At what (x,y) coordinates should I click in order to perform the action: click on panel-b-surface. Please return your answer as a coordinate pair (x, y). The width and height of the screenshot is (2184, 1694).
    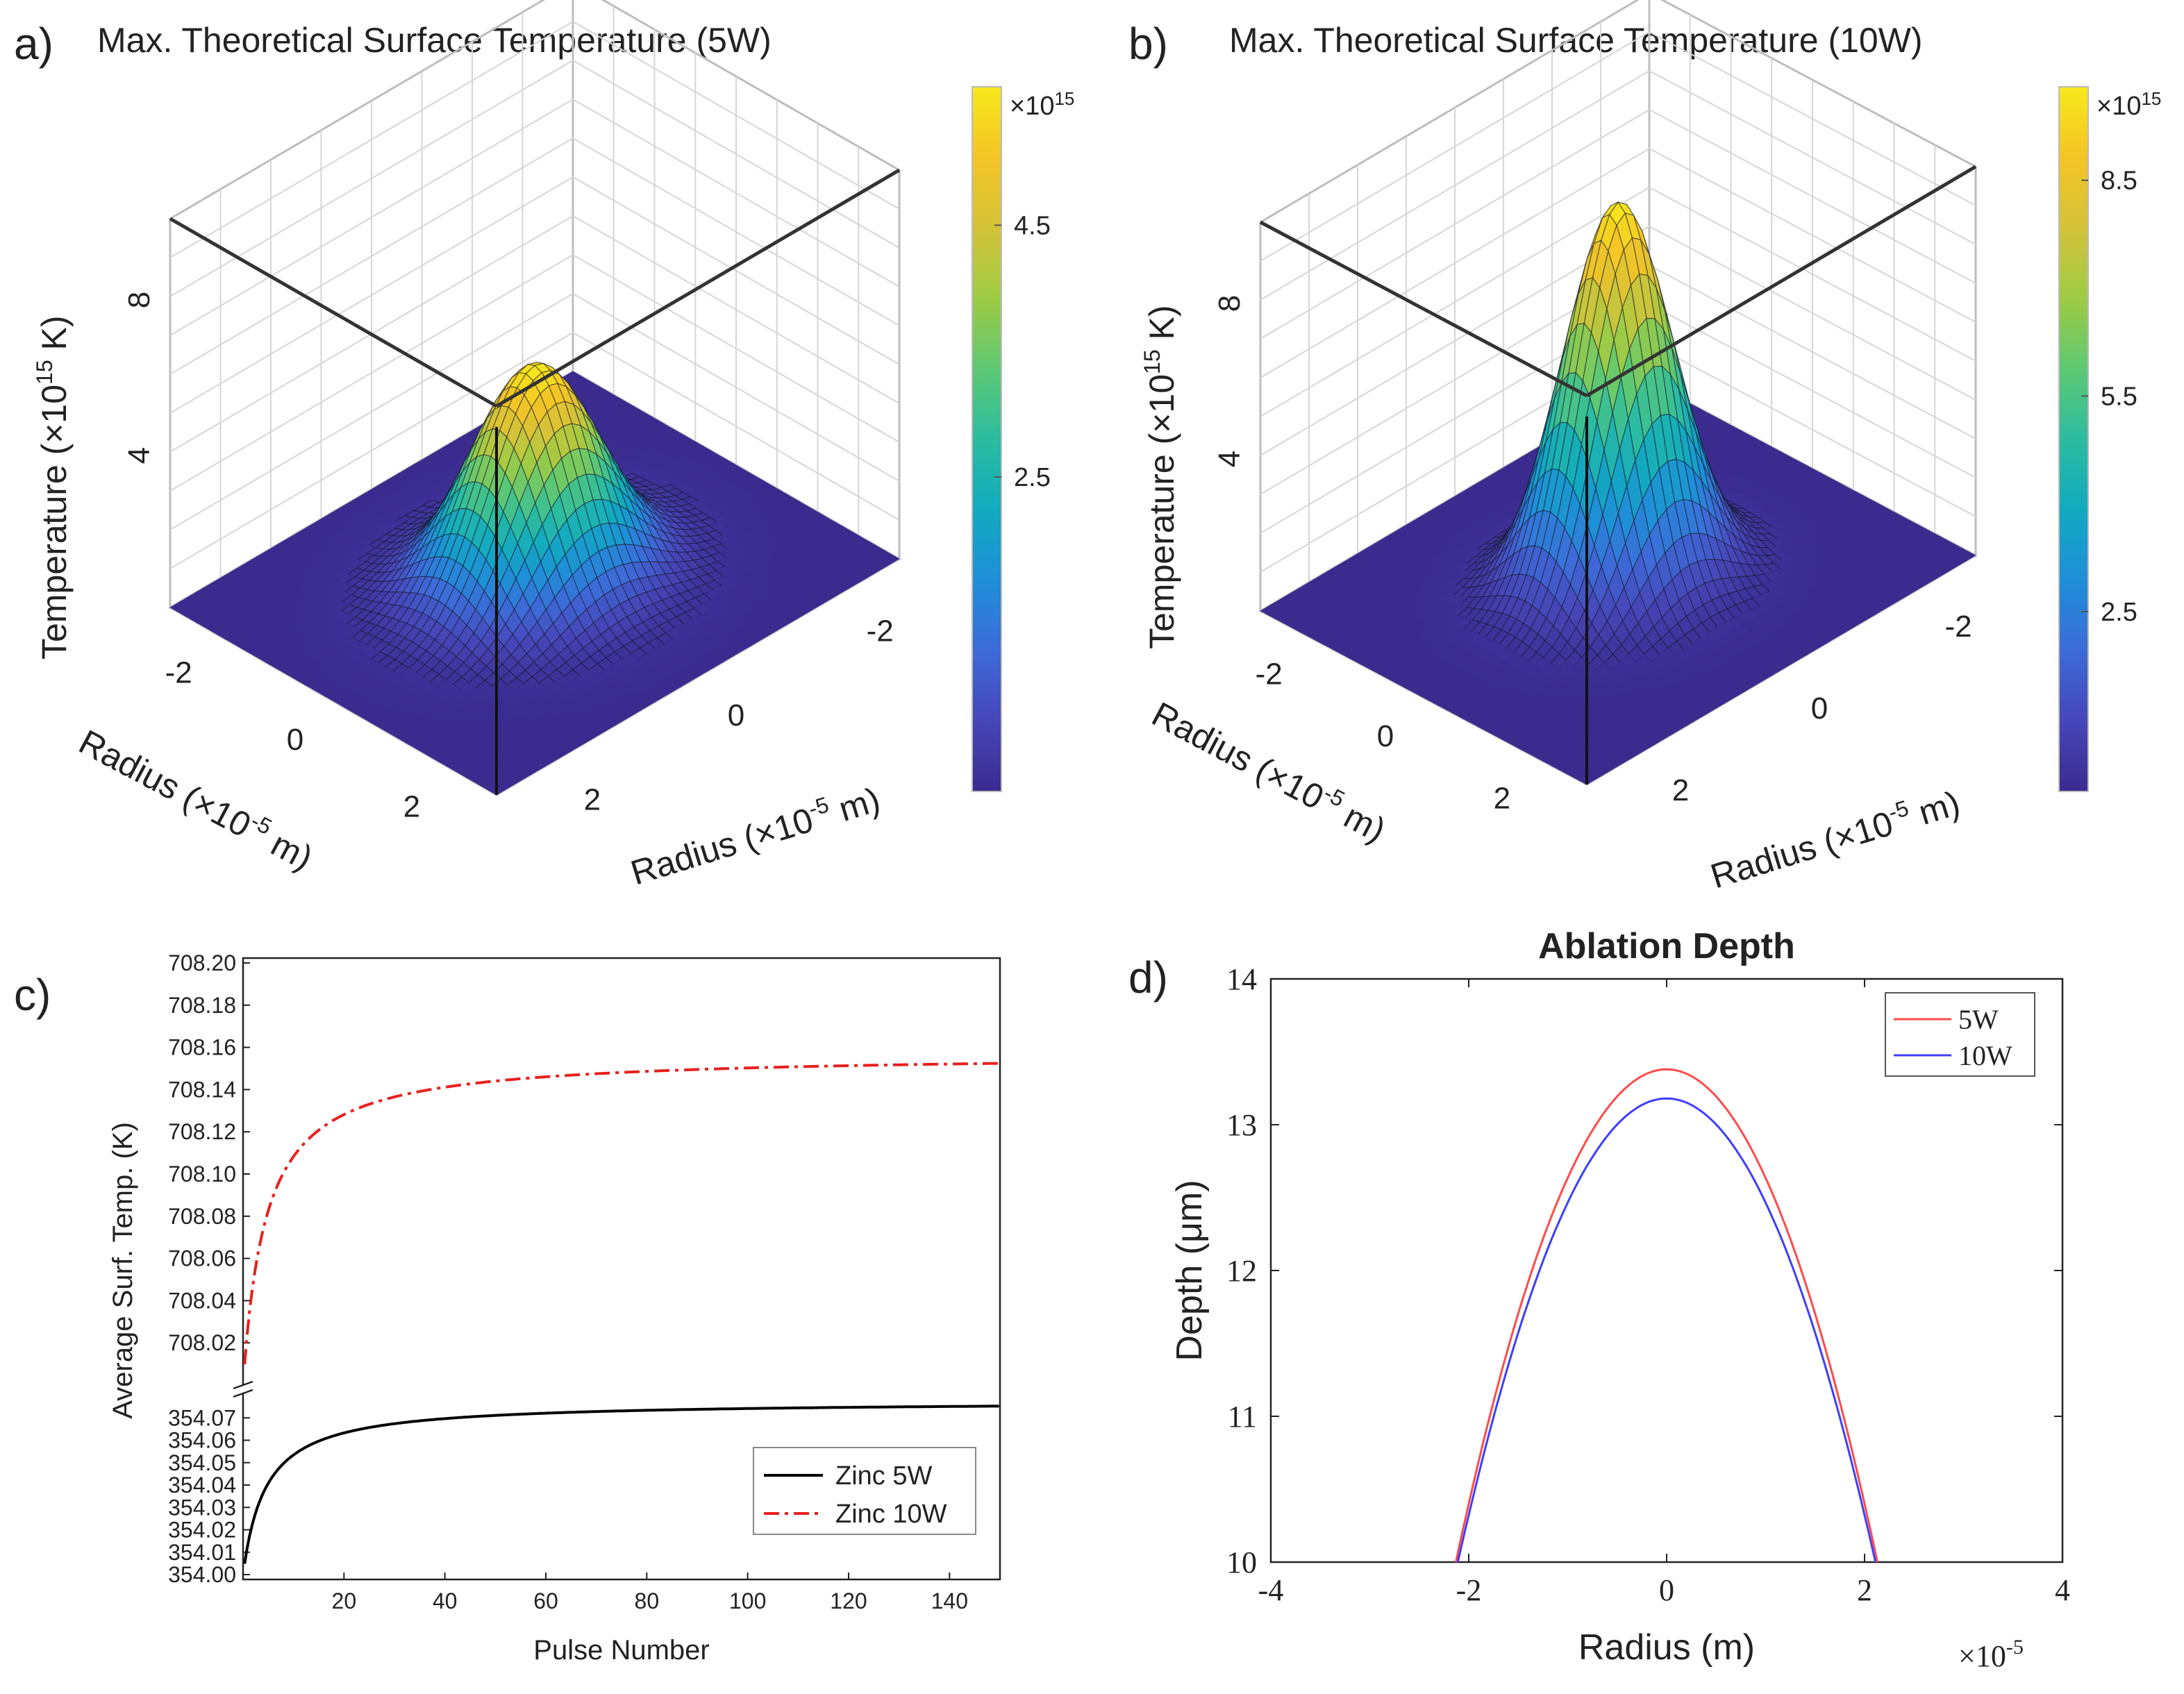
    Looking at the image, I should click on (1618, 493).